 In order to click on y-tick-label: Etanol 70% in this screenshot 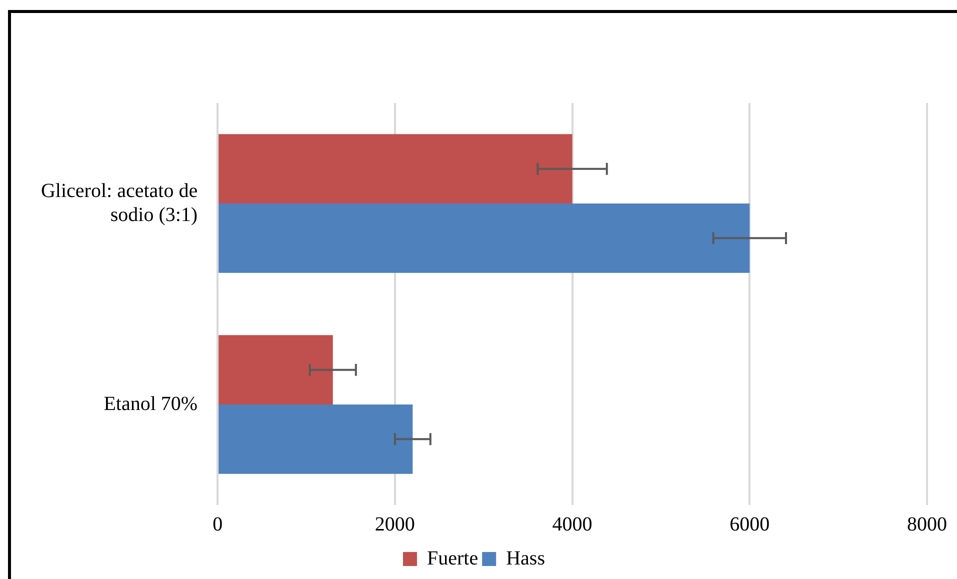, I will do `click(151, 403)`.